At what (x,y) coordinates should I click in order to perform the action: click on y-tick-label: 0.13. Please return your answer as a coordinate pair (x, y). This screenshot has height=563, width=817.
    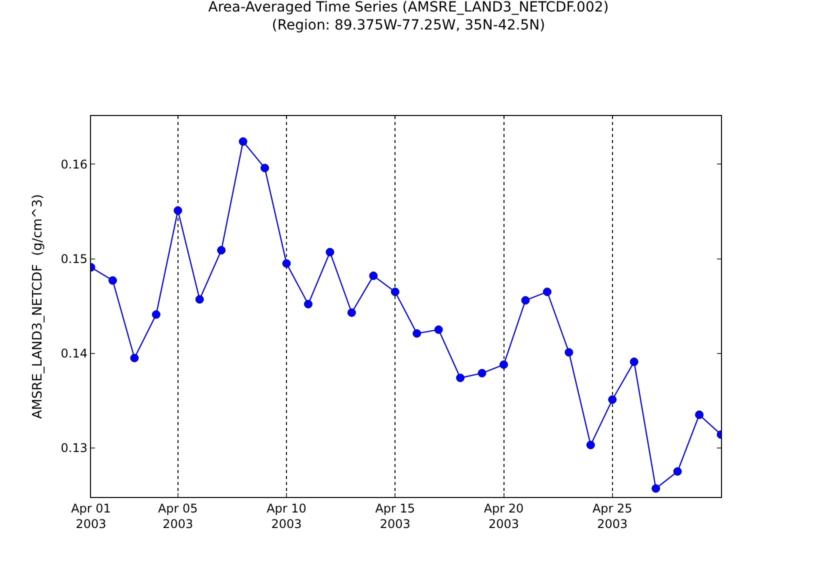
    Looking at the image, I should click on (74, 448).